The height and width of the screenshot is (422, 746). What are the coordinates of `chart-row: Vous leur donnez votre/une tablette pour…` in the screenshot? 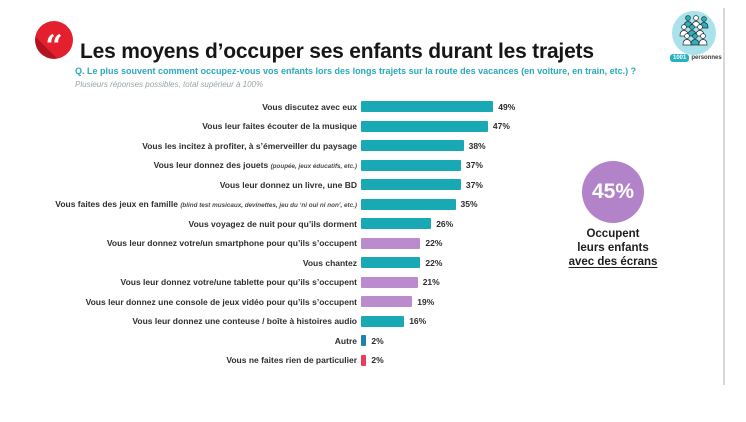 It's located at (315, 283).